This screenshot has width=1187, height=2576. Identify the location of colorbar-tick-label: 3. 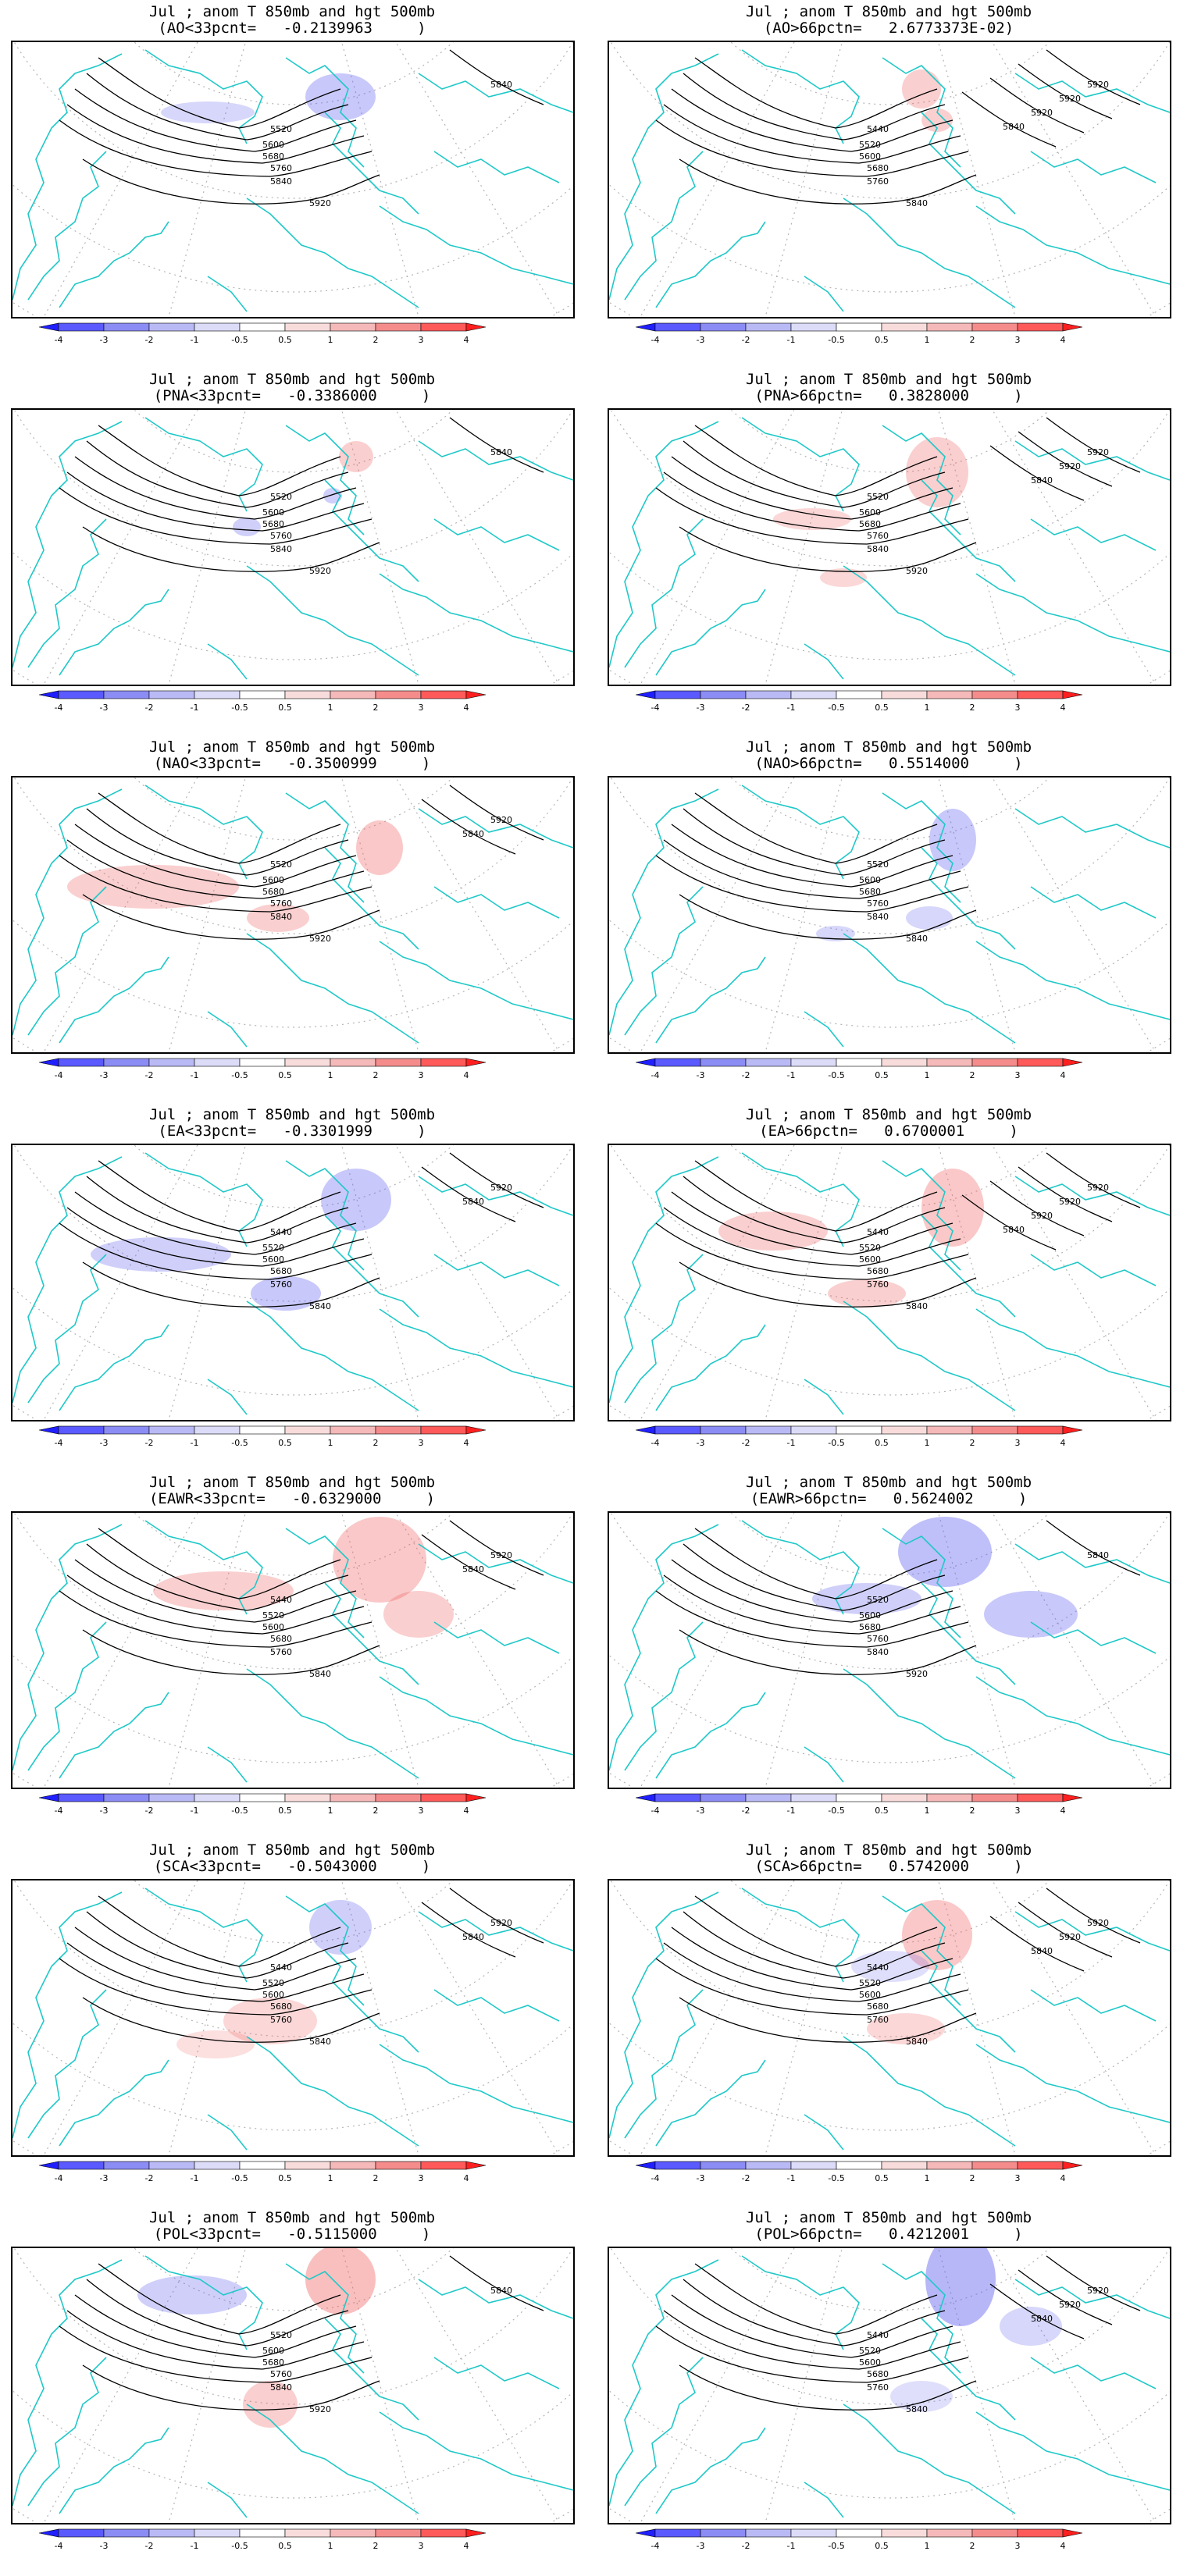
(1018, 708).